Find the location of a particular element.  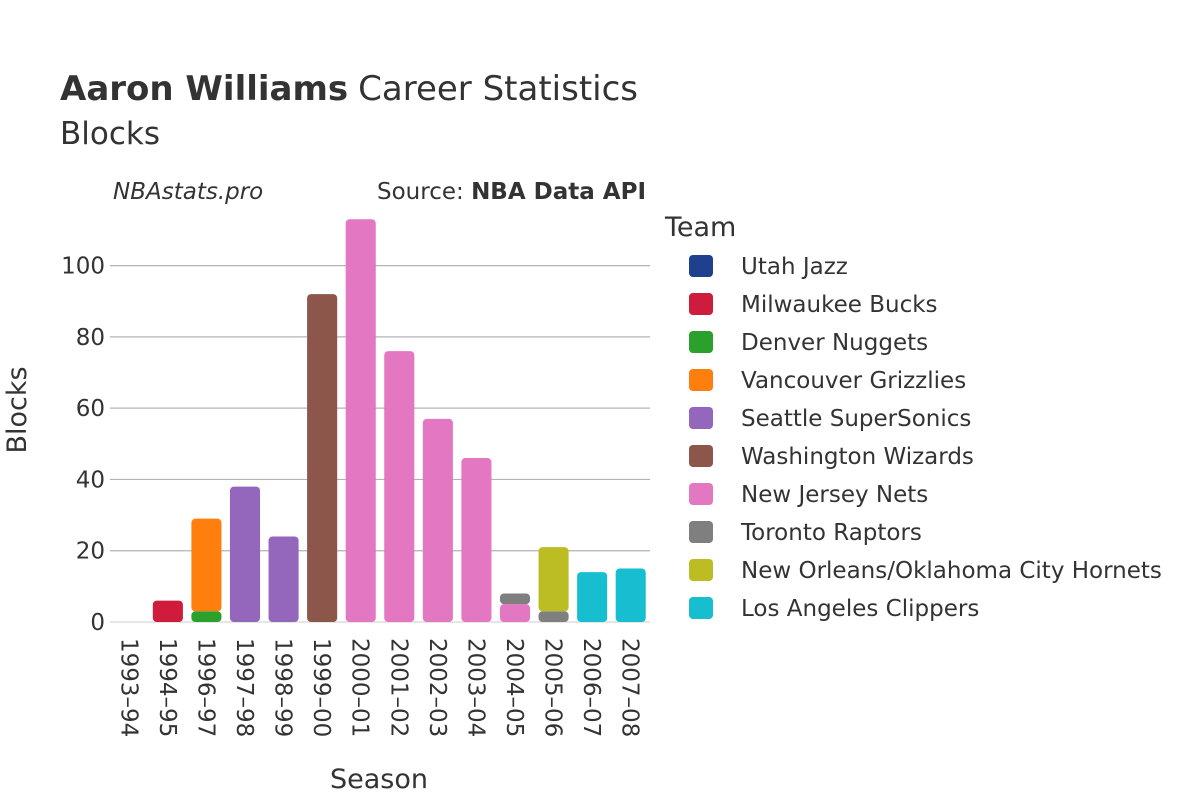

y-axis-title: Blocks is located at coordinates (17, 409).